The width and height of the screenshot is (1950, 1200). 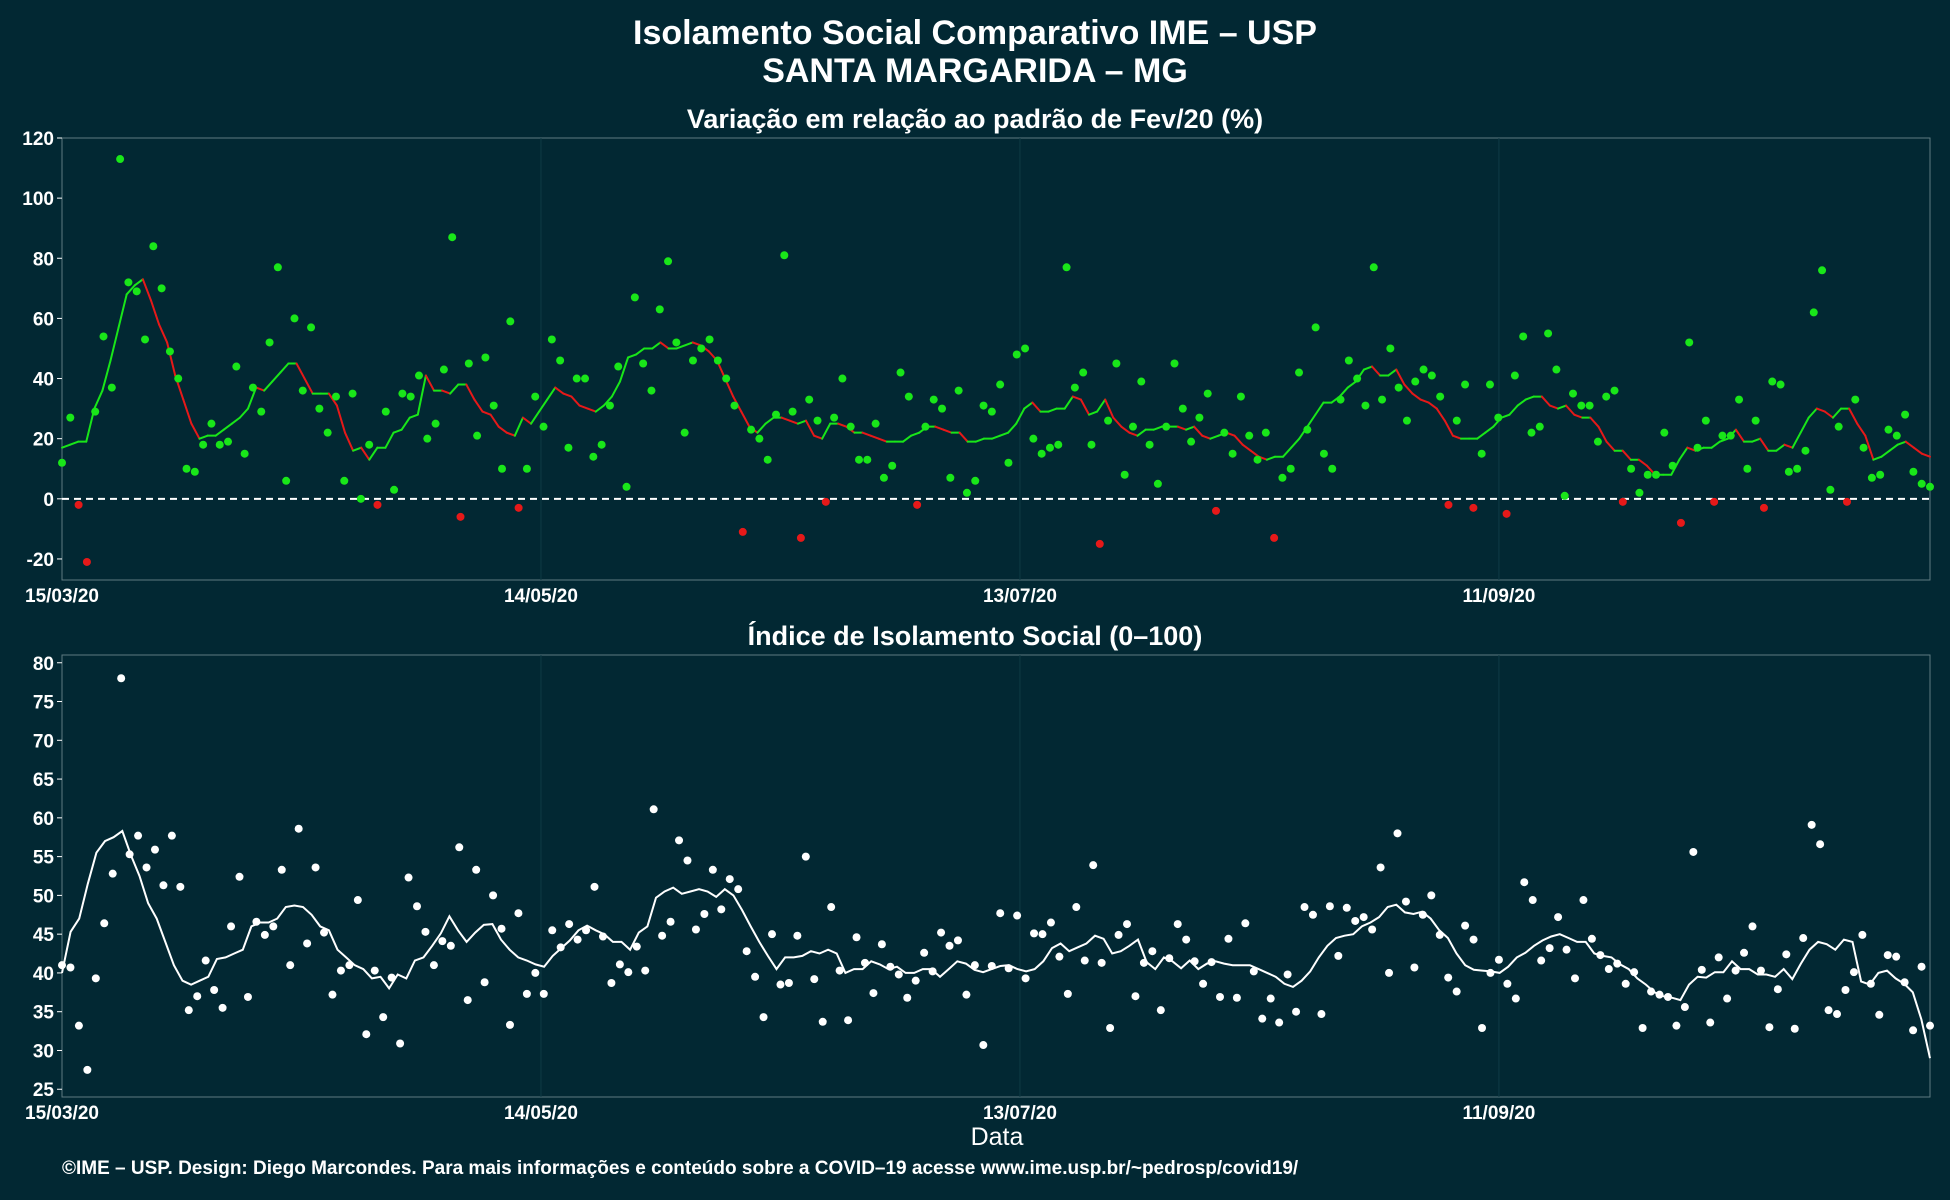 I want to click on y-tick-label: 55, so click(x=44, y=858).